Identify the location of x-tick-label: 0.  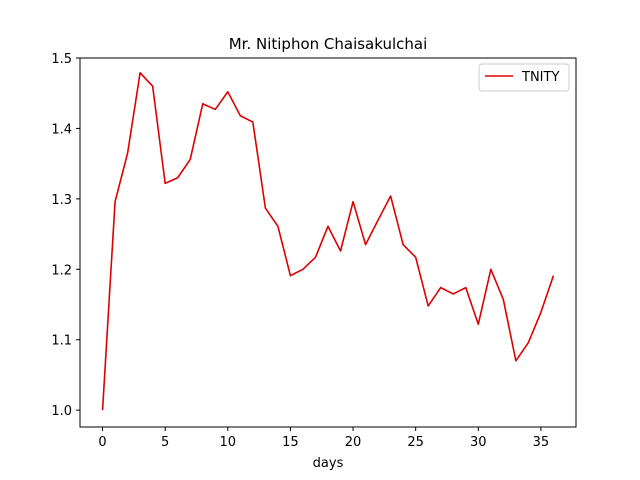
(102, 442).